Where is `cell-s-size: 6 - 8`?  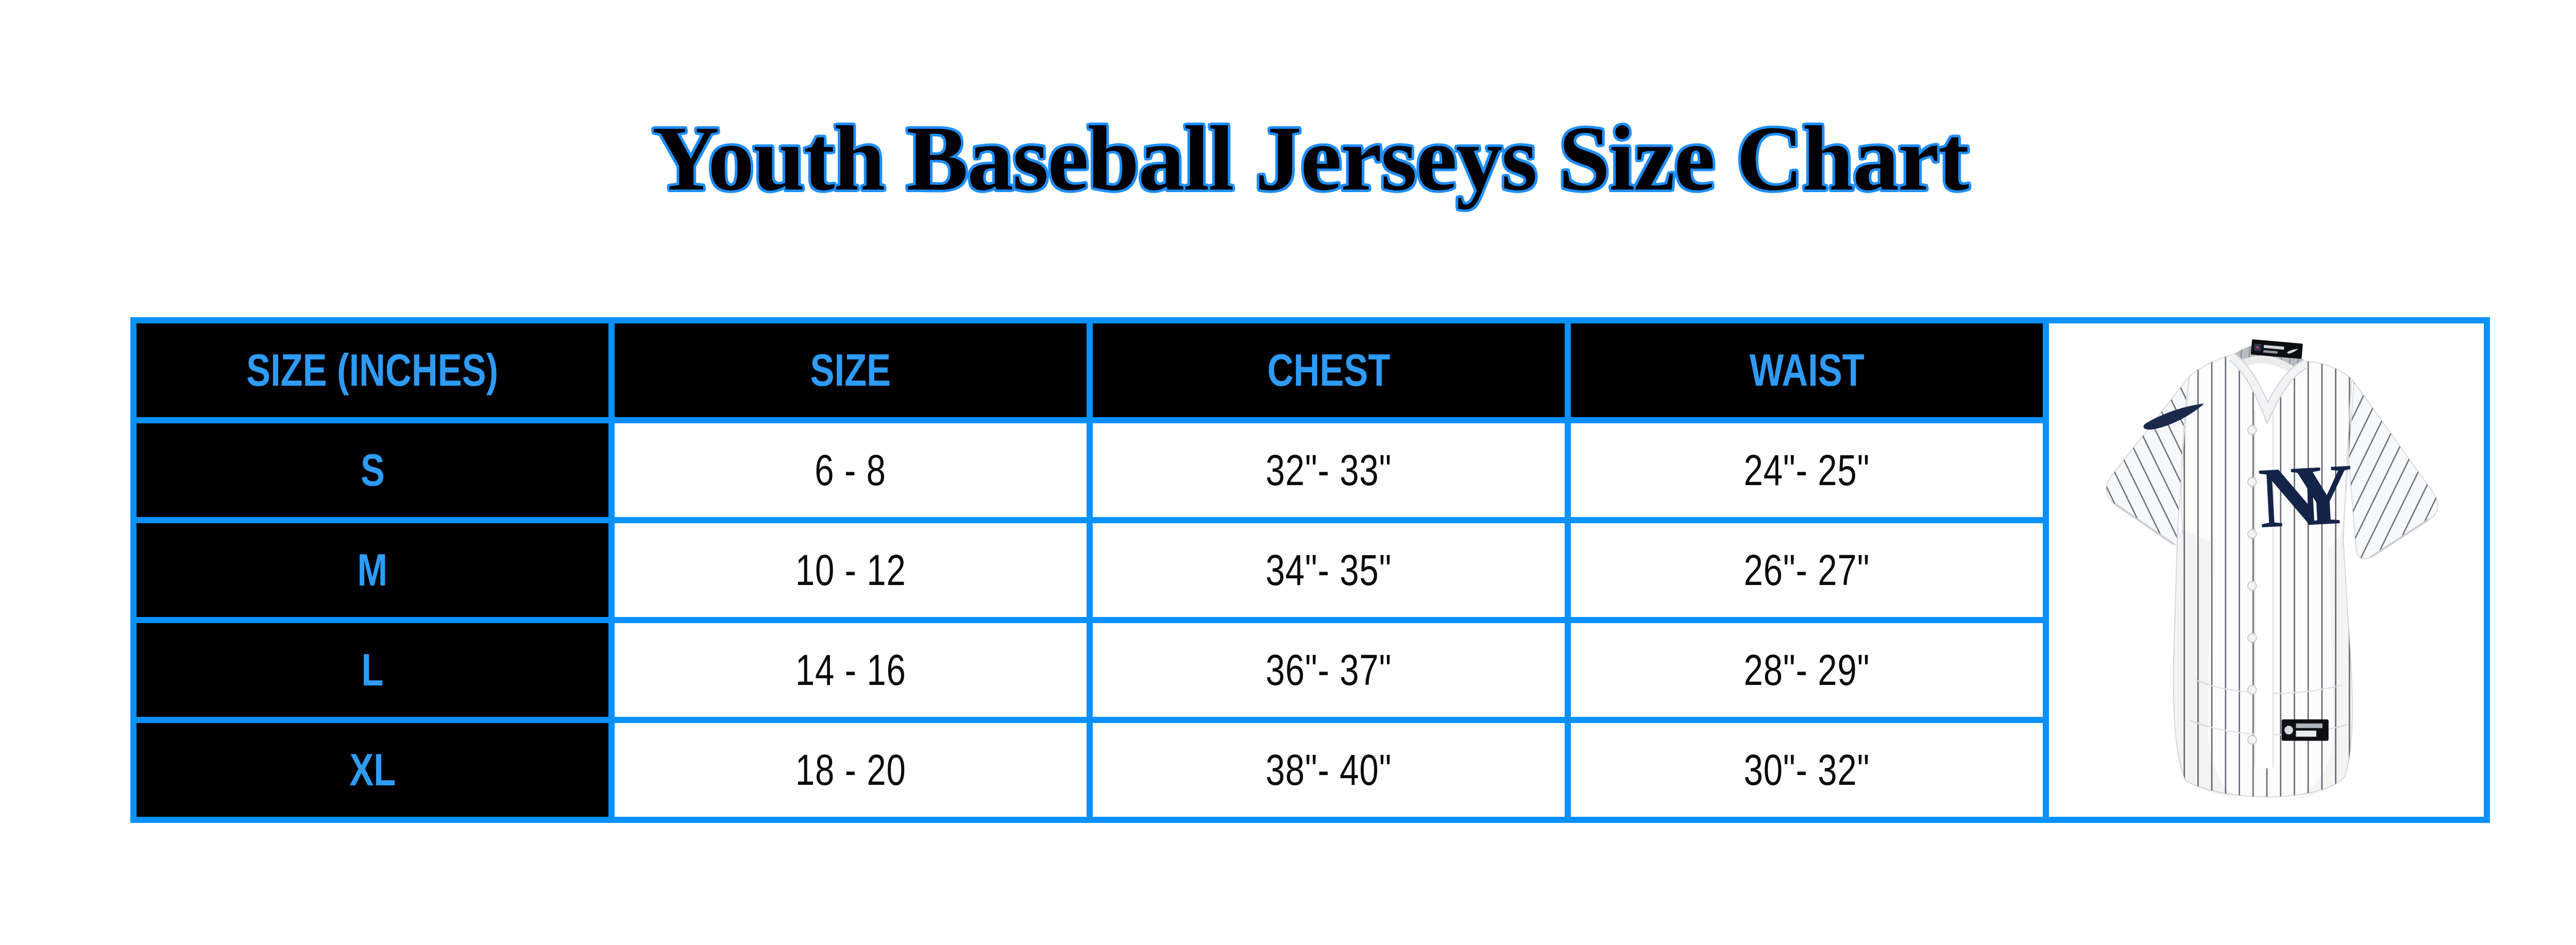 cell-s-size: 6 - 8 is located at coordinates (851, 470).